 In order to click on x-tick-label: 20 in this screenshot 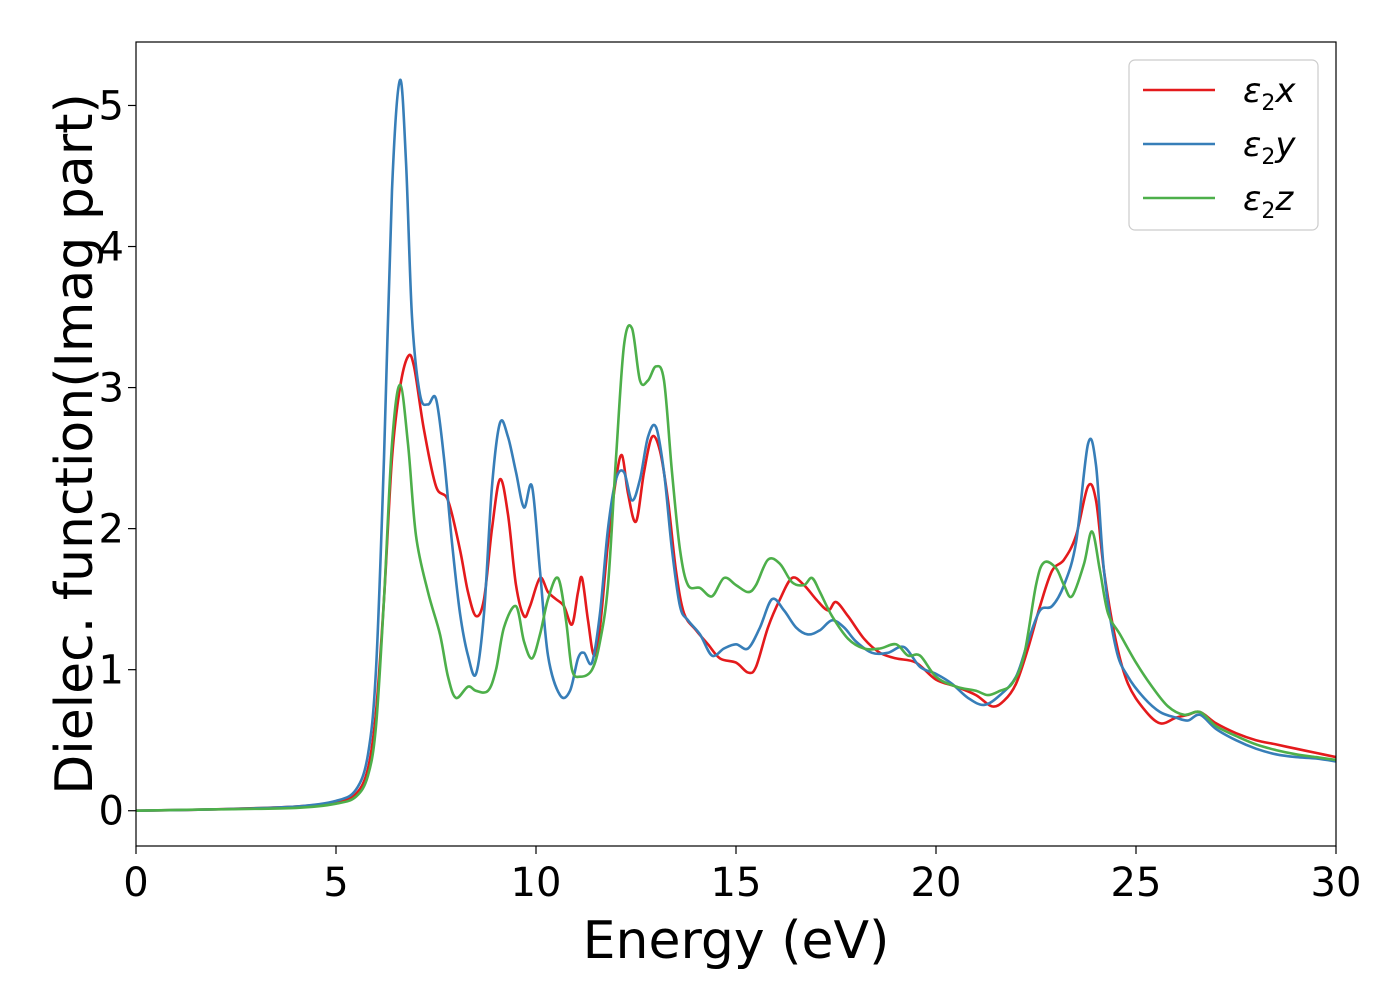, I will do `click(936, 883)`.